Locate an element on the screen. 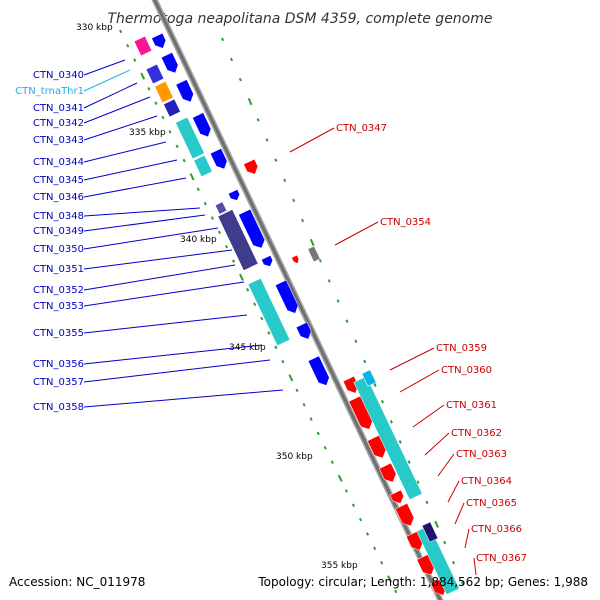 The width and height of the screenshot is (600, 600). gene-label-left: CTN_0350 is located at coordinates (58, 249).